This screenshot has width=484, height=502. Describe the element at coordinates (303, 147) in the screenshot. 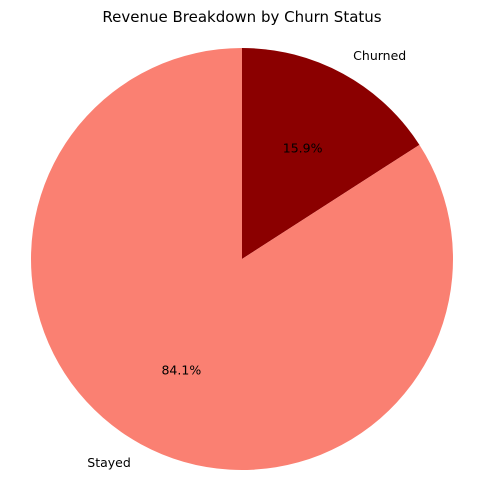

I see `slice-percent-churned: 15.9%` at that location.